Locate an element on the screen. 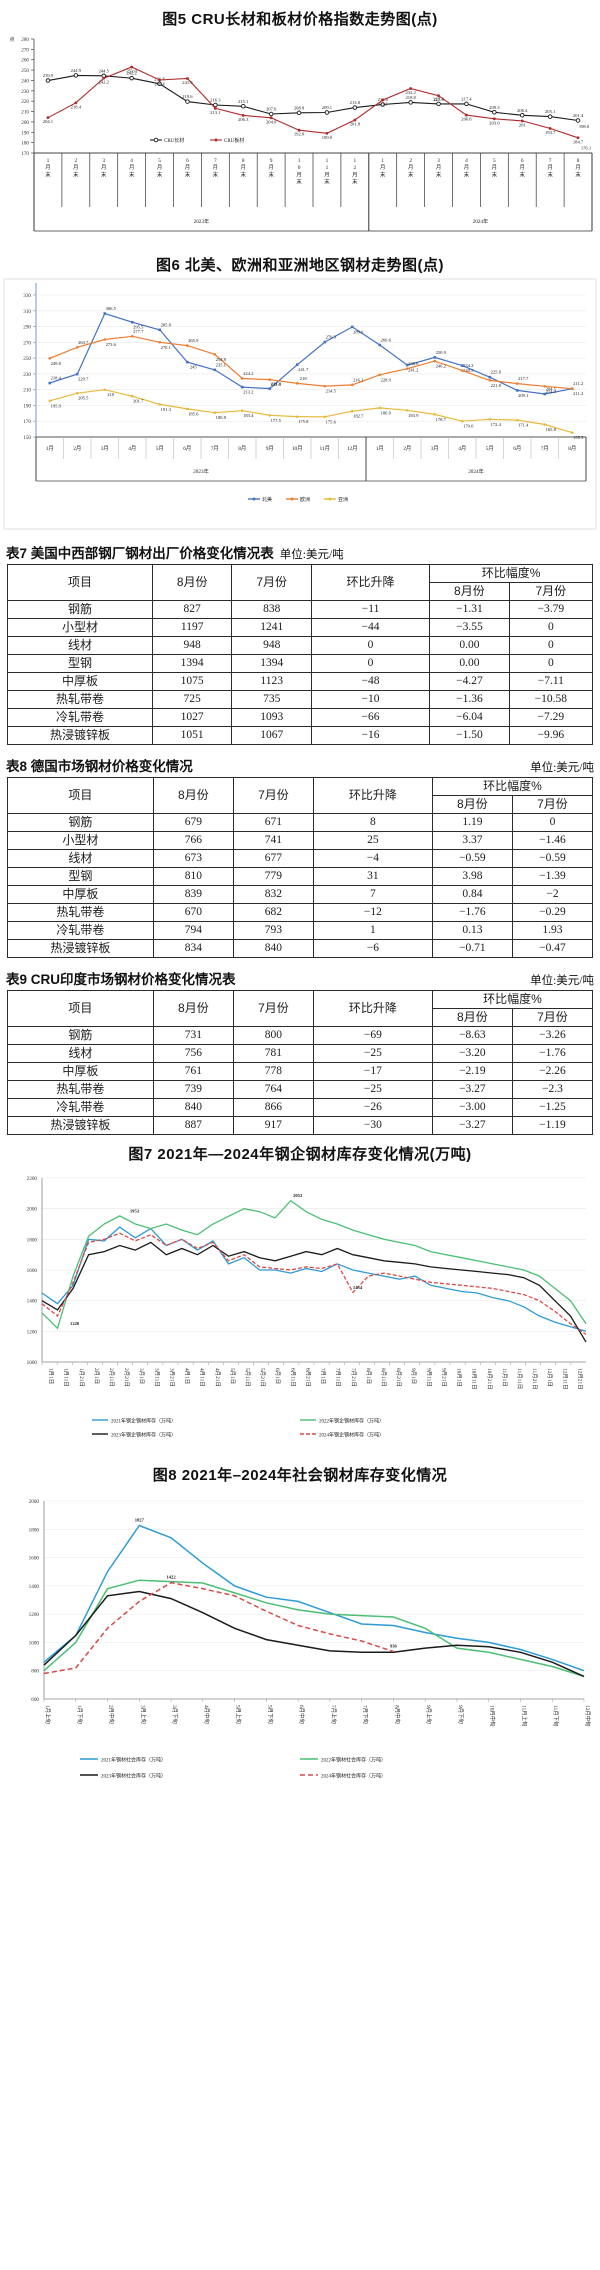  chart-label: 600 is located at coordinates (35, 1700).